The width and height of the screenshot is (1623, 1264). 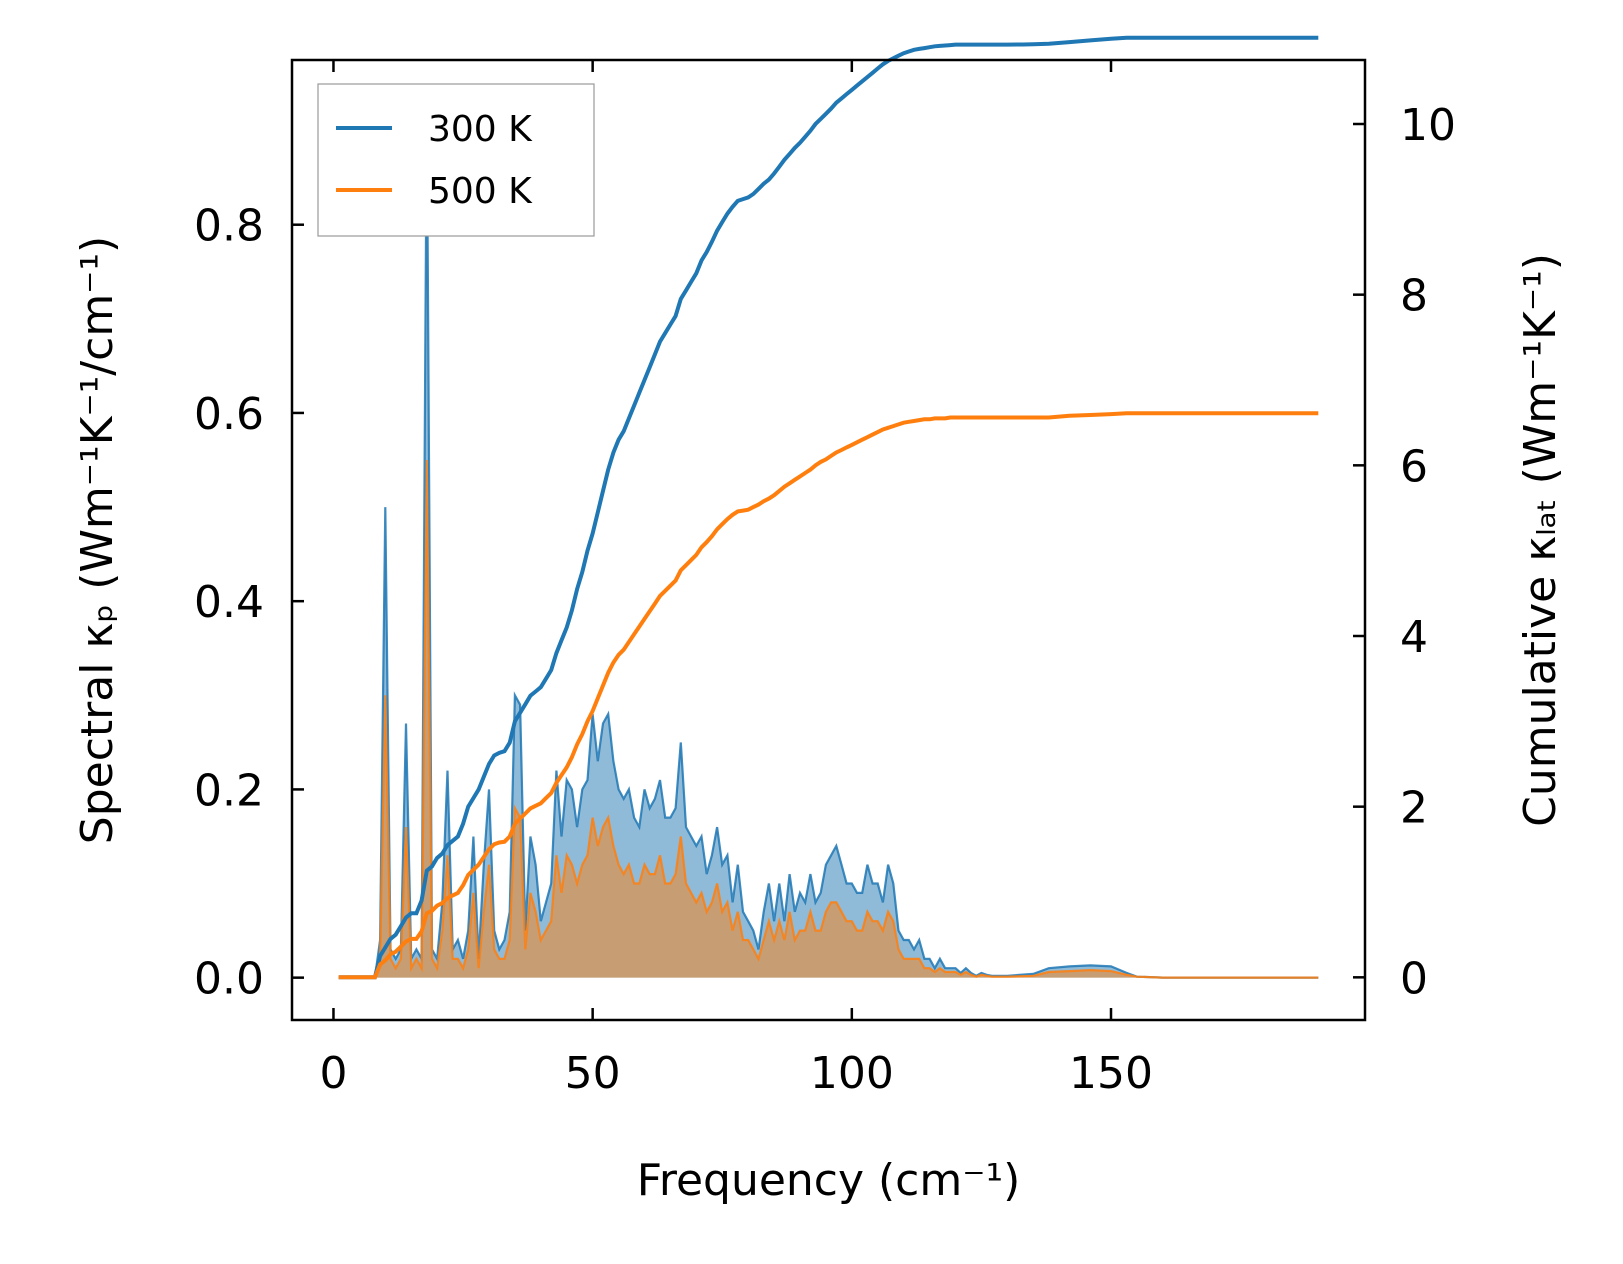 I want to click on x-tick-label: 100, so click(x=852, y=1073).